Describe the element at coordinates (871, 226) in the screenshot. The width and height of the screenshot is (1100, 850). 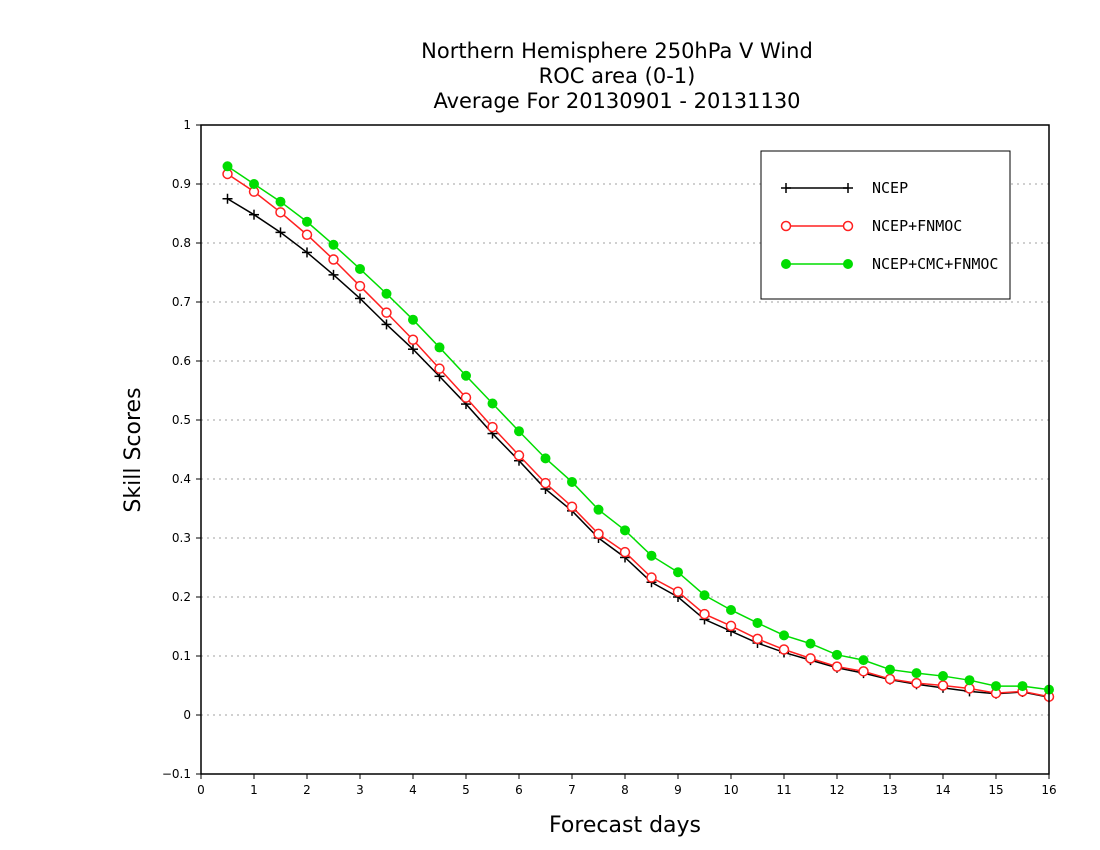
I see `legend-item: NCEP+FNMOC` at that location.